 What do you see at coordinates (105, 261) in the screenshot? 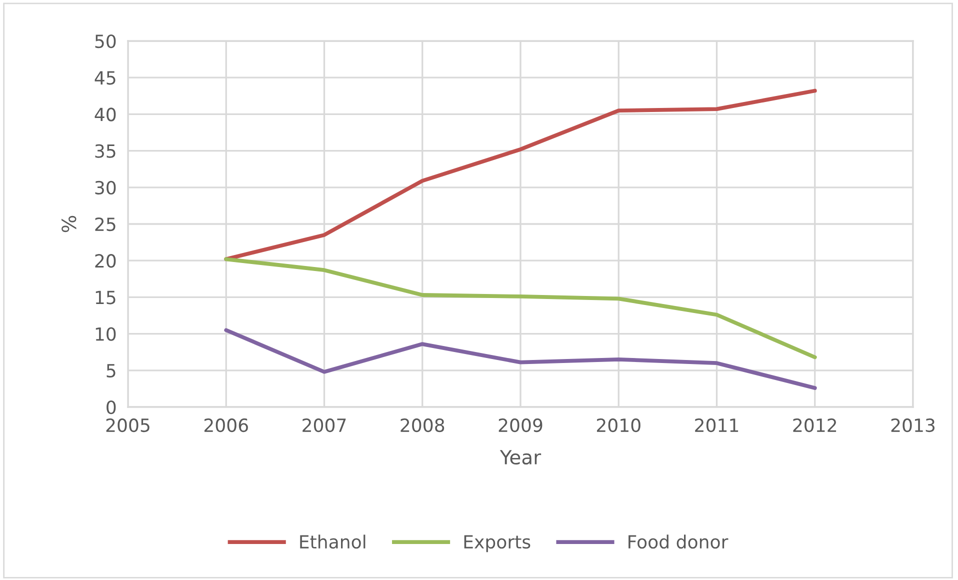
I see `y-tick-label: 20` at bounding box center [105, 261].